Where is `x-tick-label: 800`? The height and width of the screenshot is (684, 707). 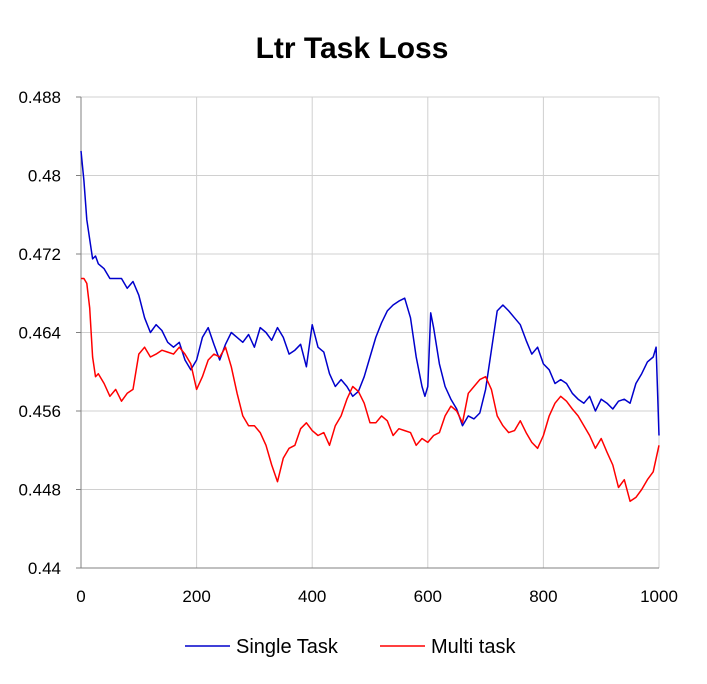
x-tick-label: 800 is located at coordinates (543, 596).